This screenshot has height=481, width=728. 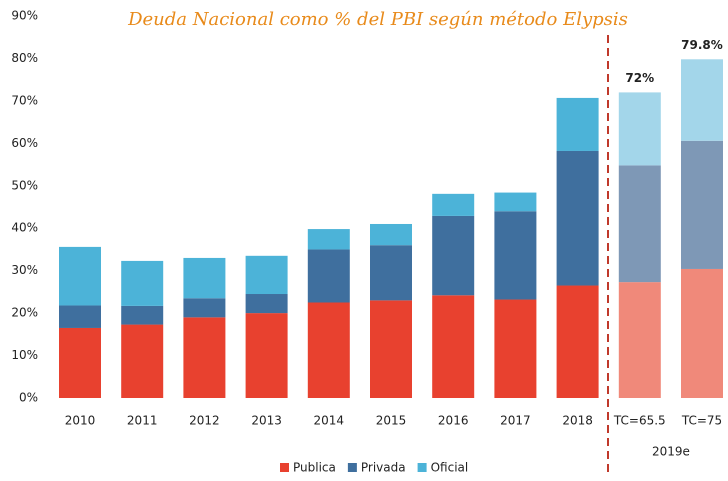 I want to click on x-tick-label: 2010, so click(x=80, y=421).